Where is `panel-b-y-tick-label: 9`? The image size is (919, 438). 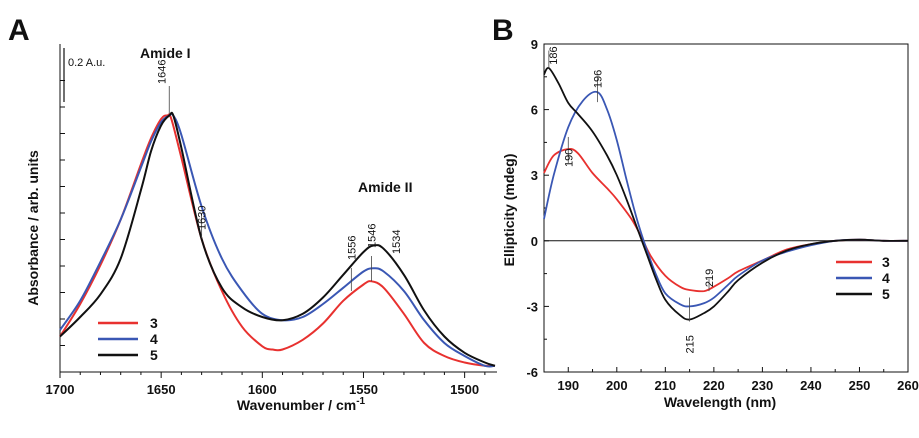
panel-b-y-tick-label: 9 is located at coordinates (534, 44).